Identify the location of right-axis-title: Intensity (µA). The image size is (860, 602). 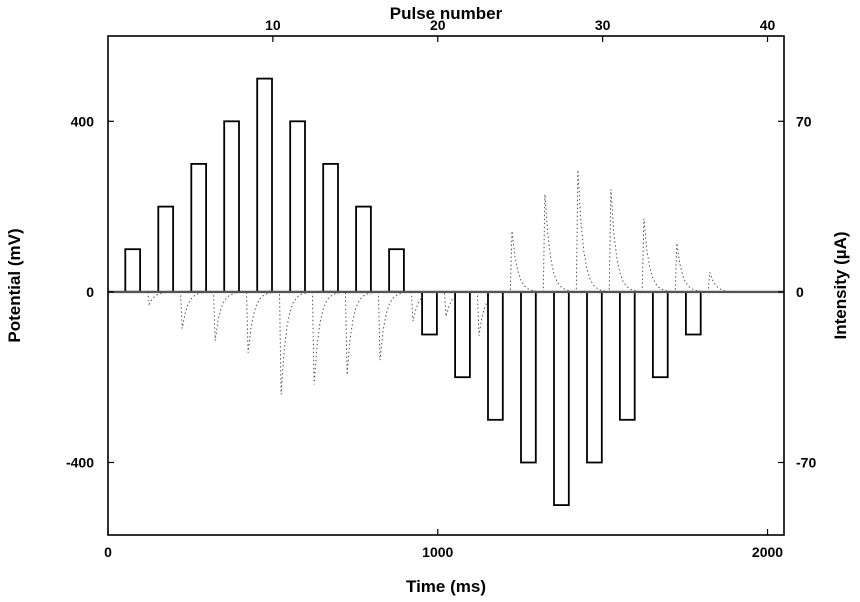
(840, 285).